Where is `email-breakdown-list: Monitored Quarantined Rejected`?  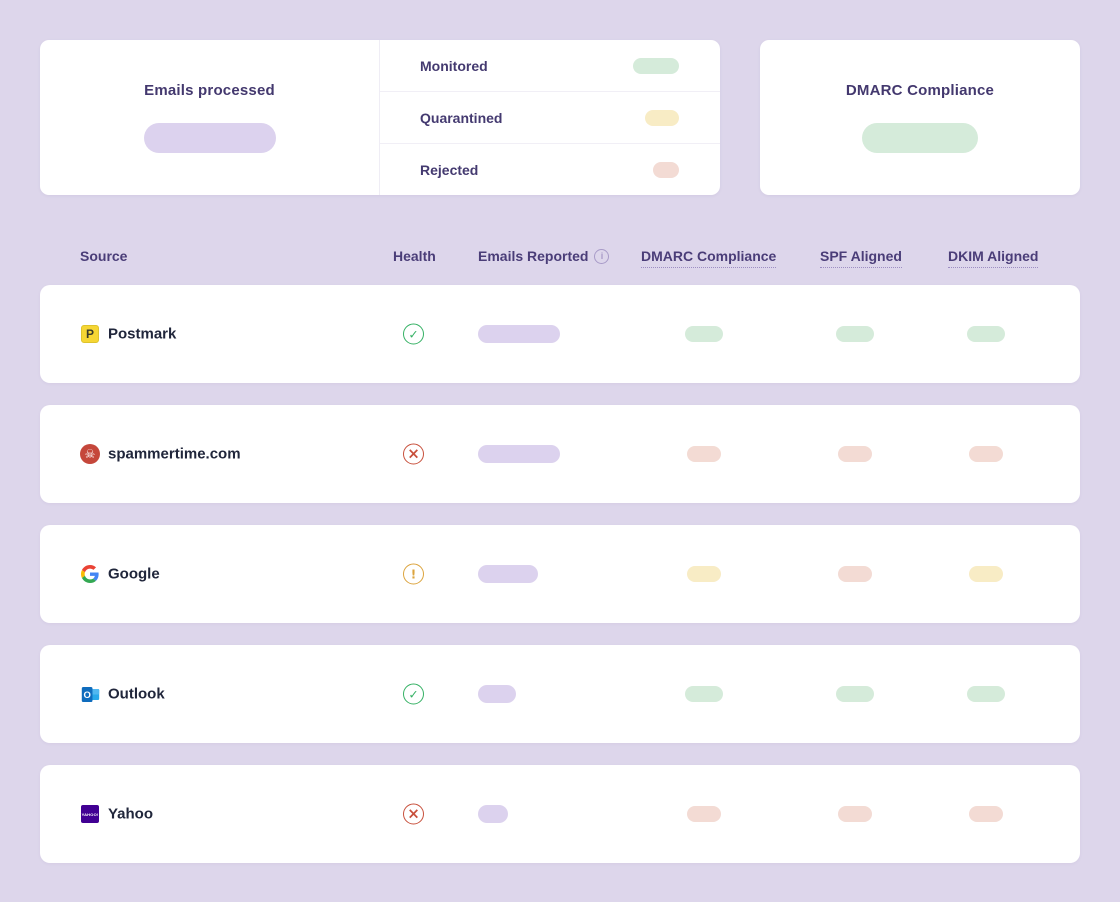 email-breakdown-list: Monitored Quarantined Rejected is located at coordinates (550, 117).